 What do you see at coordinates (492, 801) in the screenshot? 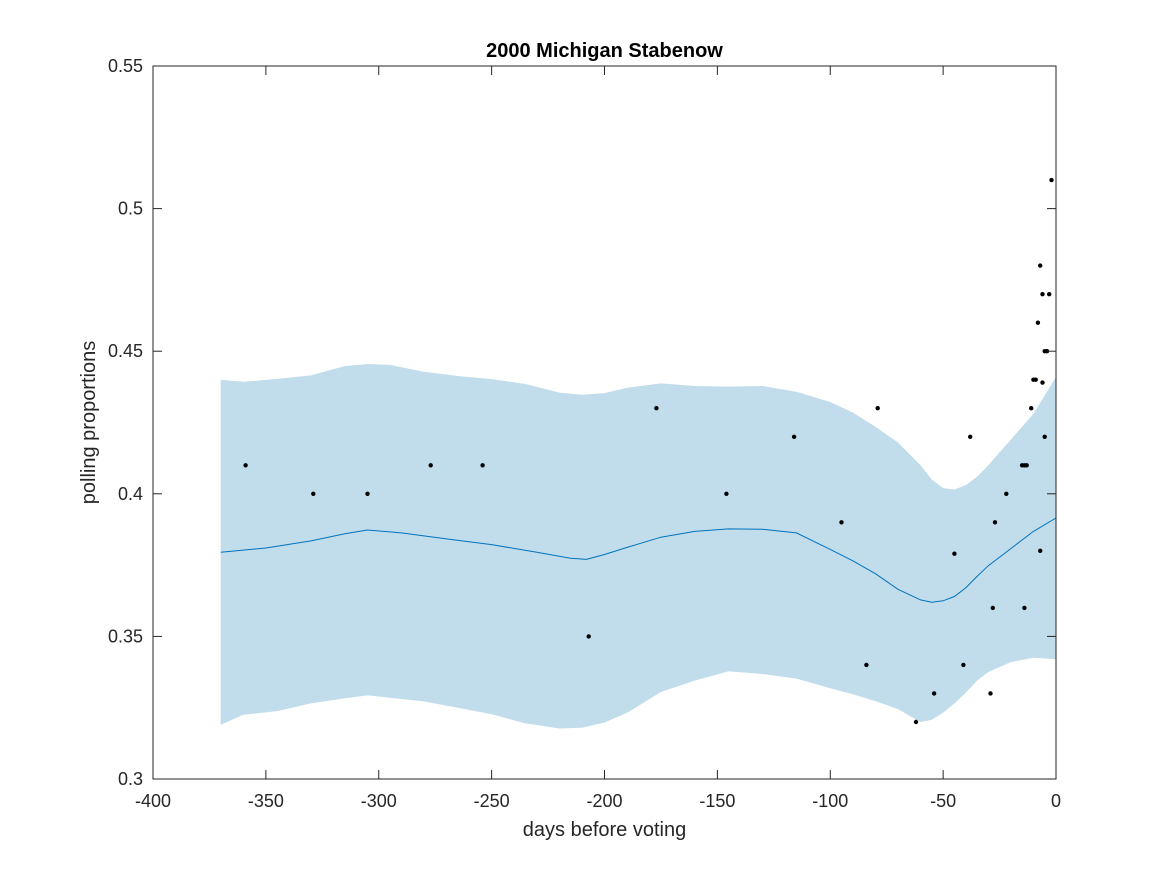
I see `x-tick-label: -250` at bounding box center [492, 801].